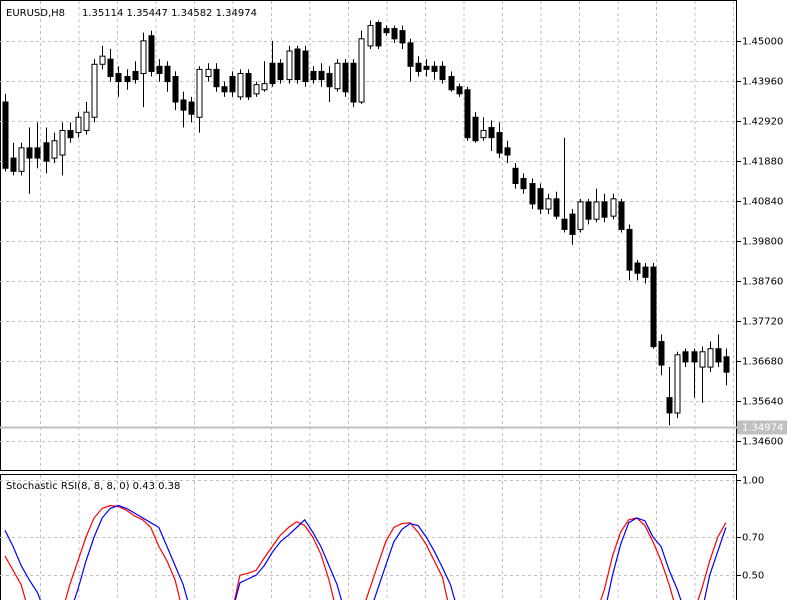 This screenshot has width=800, height=600. Describe the element at coordinates (753, 481) in the screenshot. I see `y-tick-label: 1.00` at that location.